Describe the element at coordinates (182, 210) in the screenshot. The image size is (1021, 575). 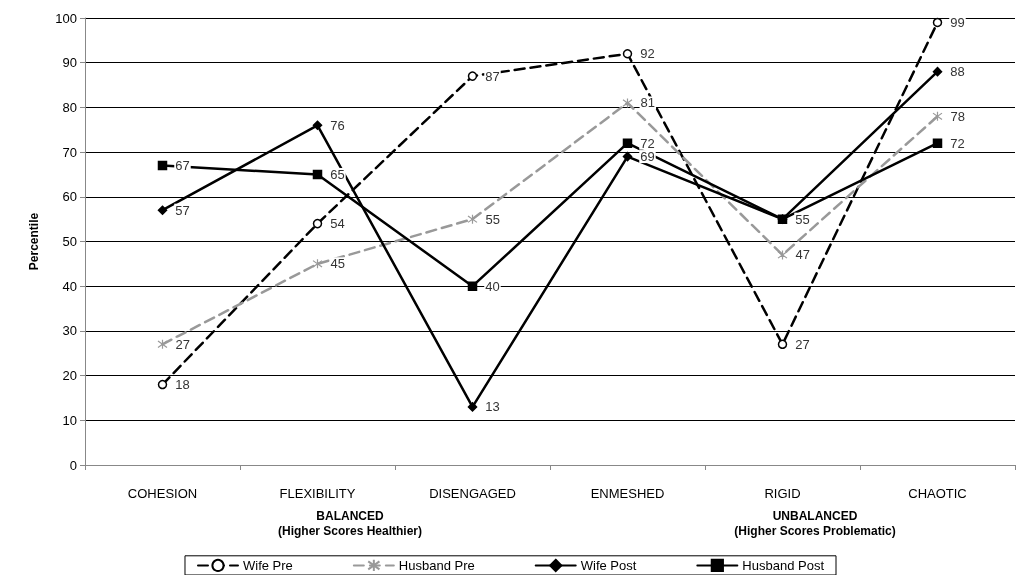
I see `data-label: 57` at that location.